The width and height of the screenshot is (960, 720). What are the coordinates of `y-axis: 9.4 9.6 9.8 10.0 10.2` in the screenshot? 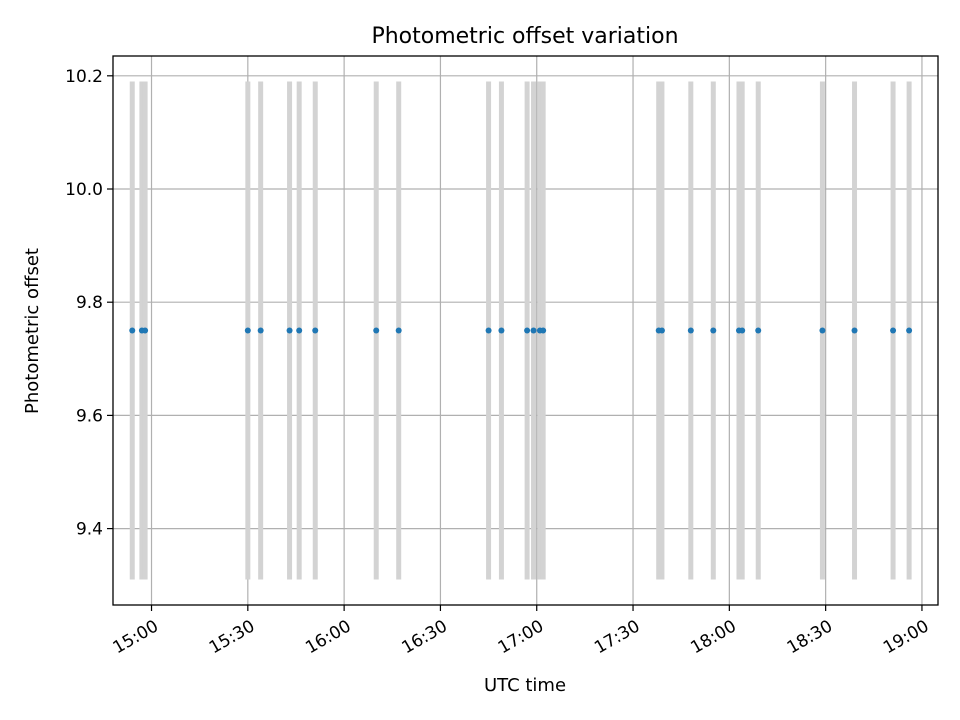 It's located at (89, 303).